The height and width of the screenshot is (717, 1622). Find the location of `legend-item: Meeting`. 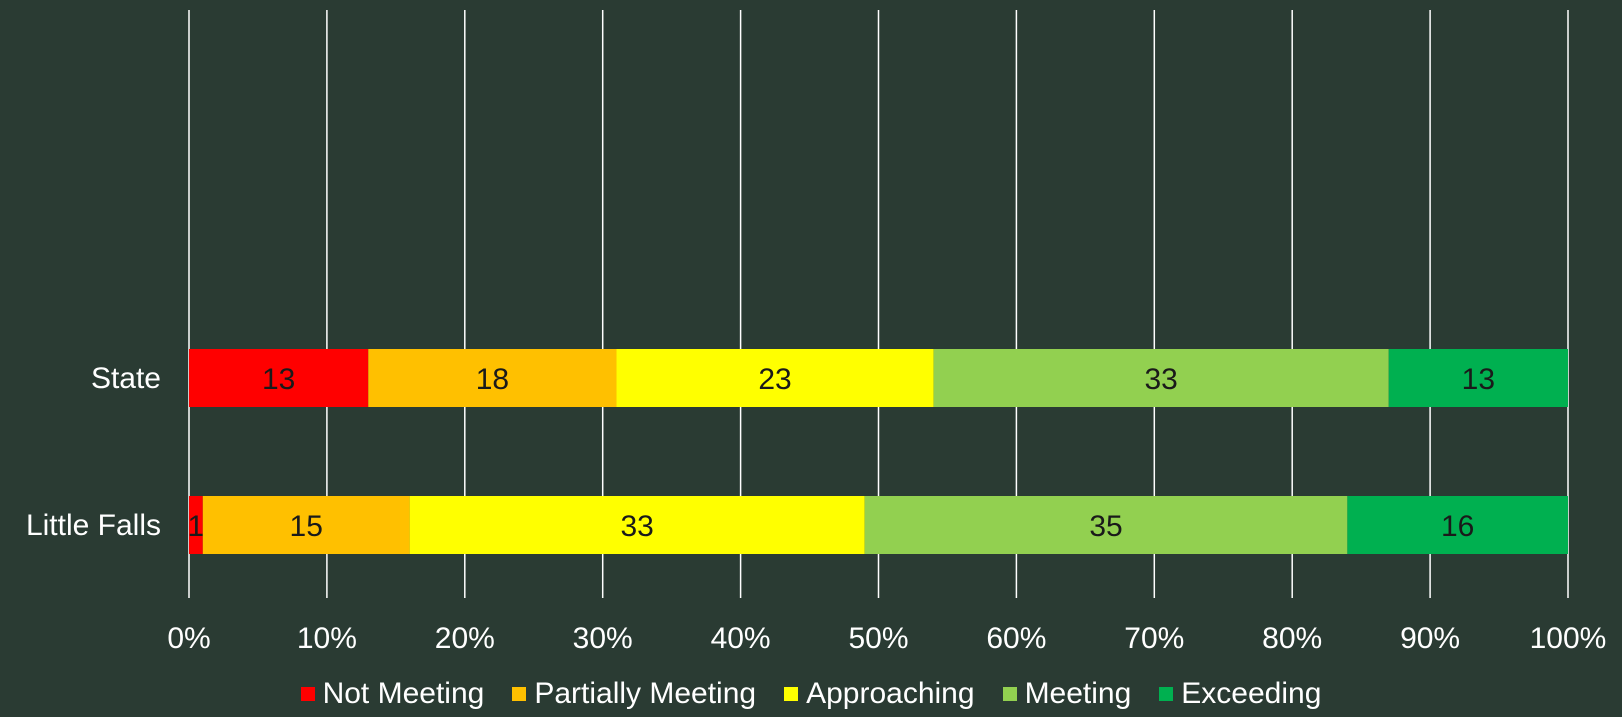

legend-item: Meeting is located at coordinates (1067, 694).